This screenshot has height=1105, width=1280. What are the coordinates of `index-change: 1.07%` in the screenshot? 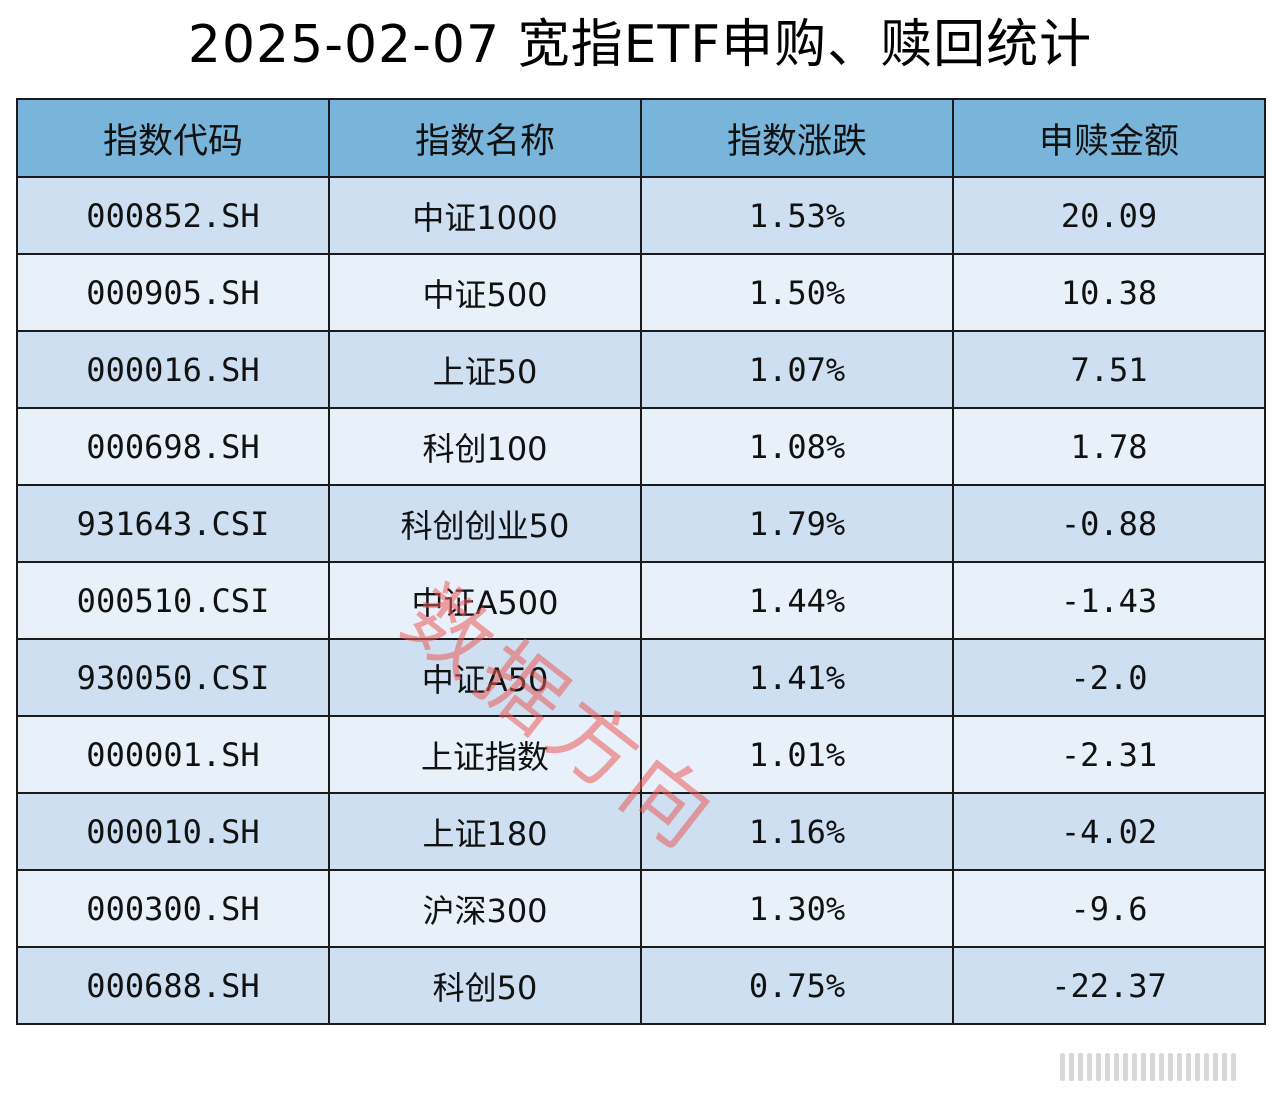 It's located at (797, 369).